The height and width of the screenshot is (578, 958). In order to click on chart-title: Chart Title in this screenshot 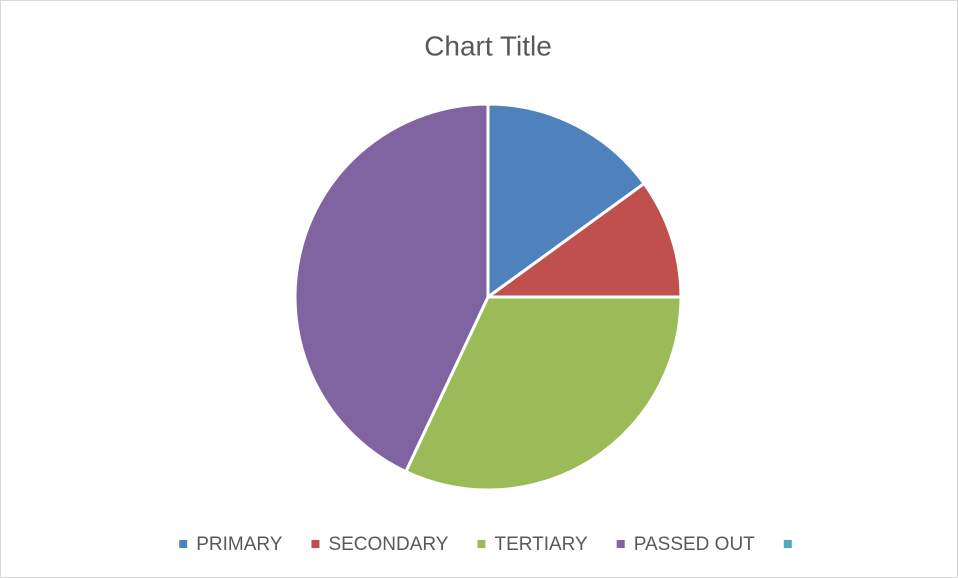, I will do `click(488, 45)`.